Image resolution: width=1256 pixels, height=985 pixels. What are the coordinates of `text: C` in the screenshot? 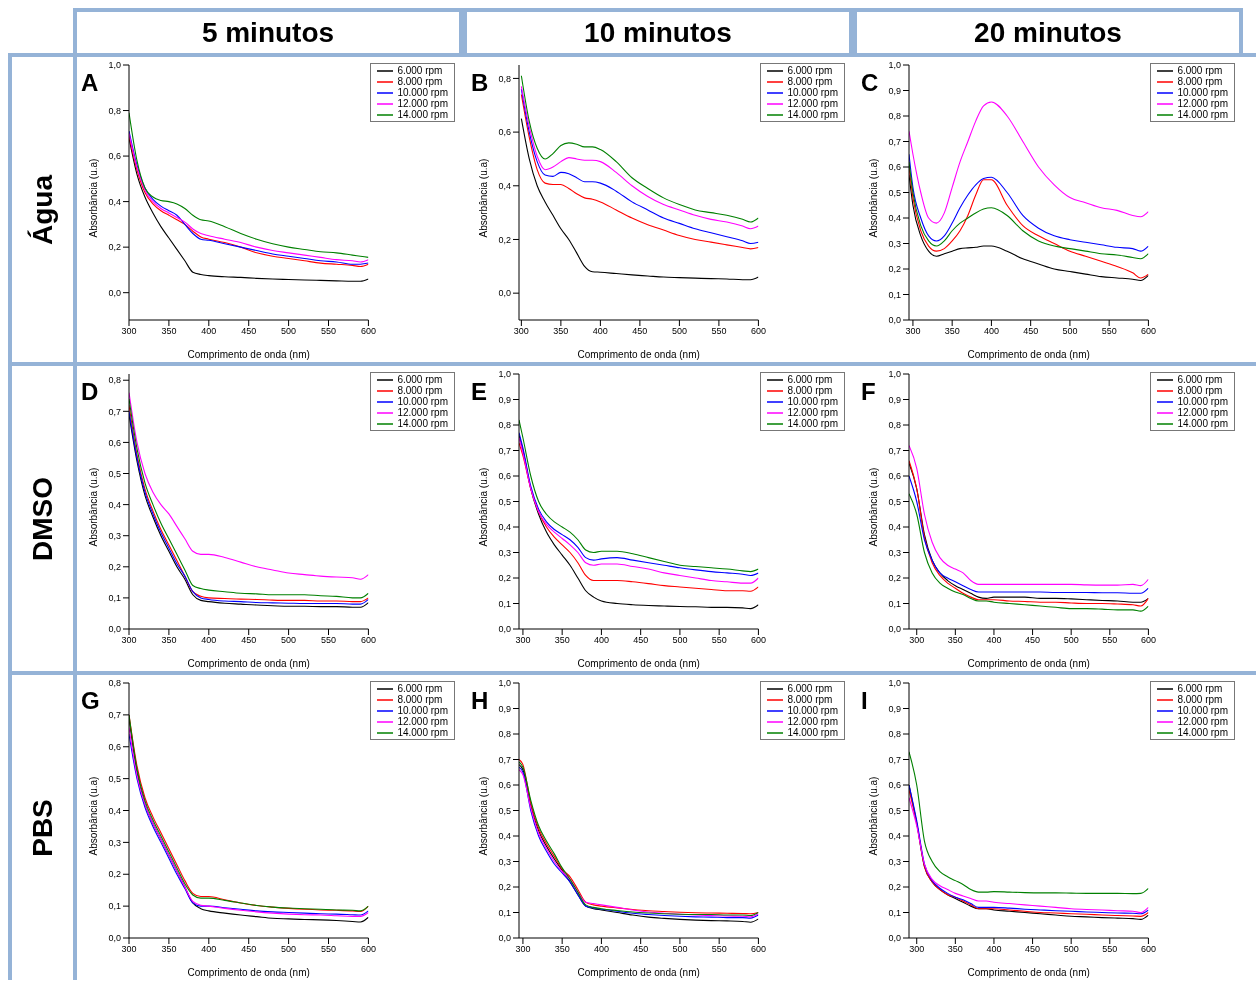 It's located at (870, 83).